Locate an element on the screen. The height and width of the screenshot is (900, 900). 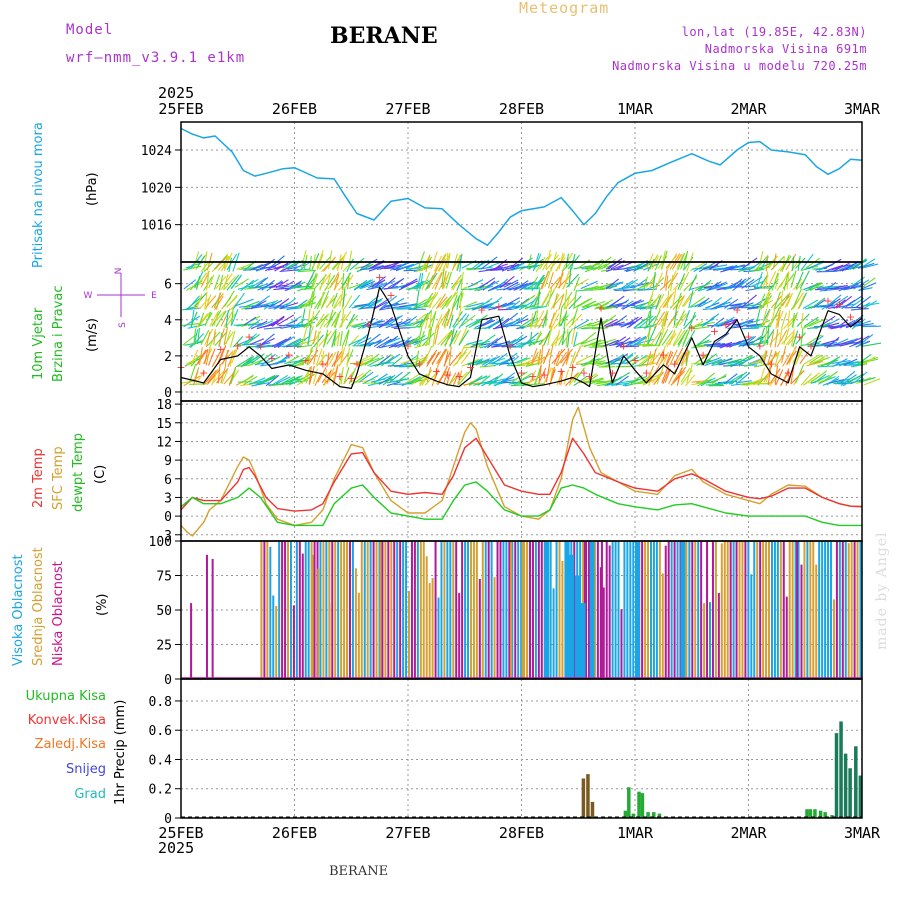
y-tick-label: 1016 is located at coordinates (156, 226).